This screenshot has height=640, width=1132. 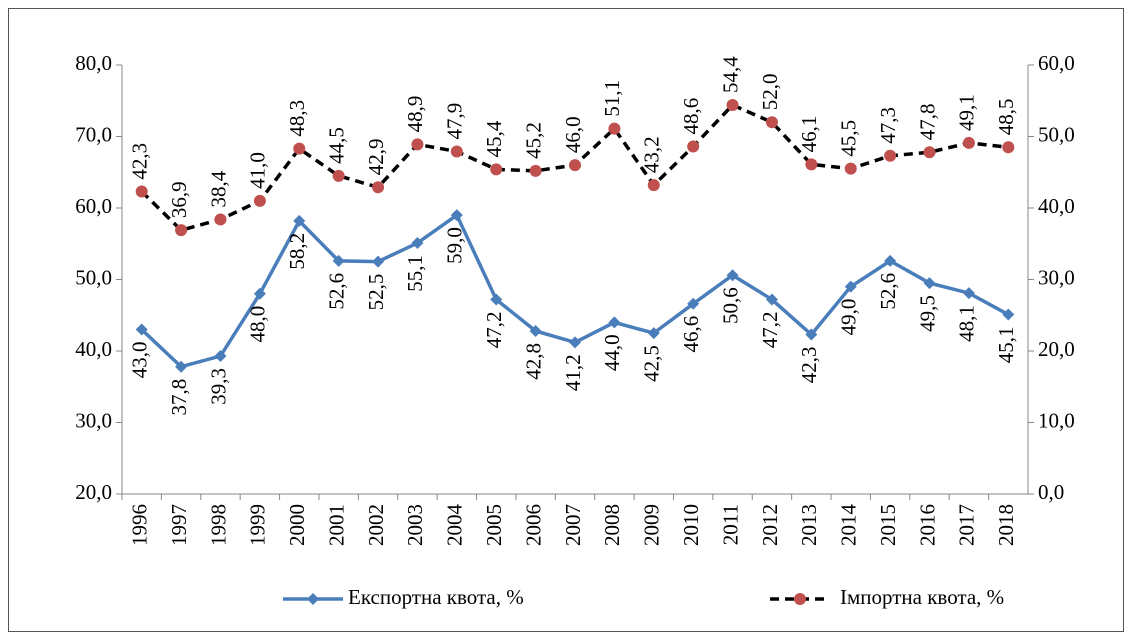 What do you see at coordinates (494, 138) in the screenshot?
I see `data-label: 45,4` at bounding box center [494, 138].